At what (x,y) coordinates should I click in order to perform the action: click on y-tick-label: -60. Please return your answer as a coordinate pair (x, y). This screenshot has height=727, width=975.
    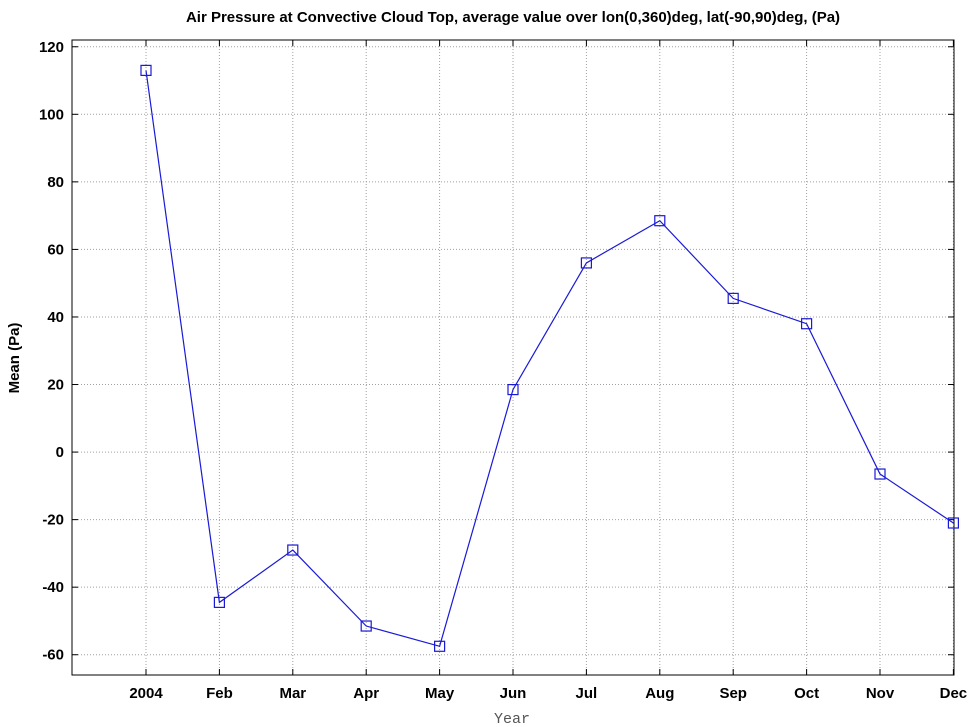
    Looking at the image, I should click on (53, 655).